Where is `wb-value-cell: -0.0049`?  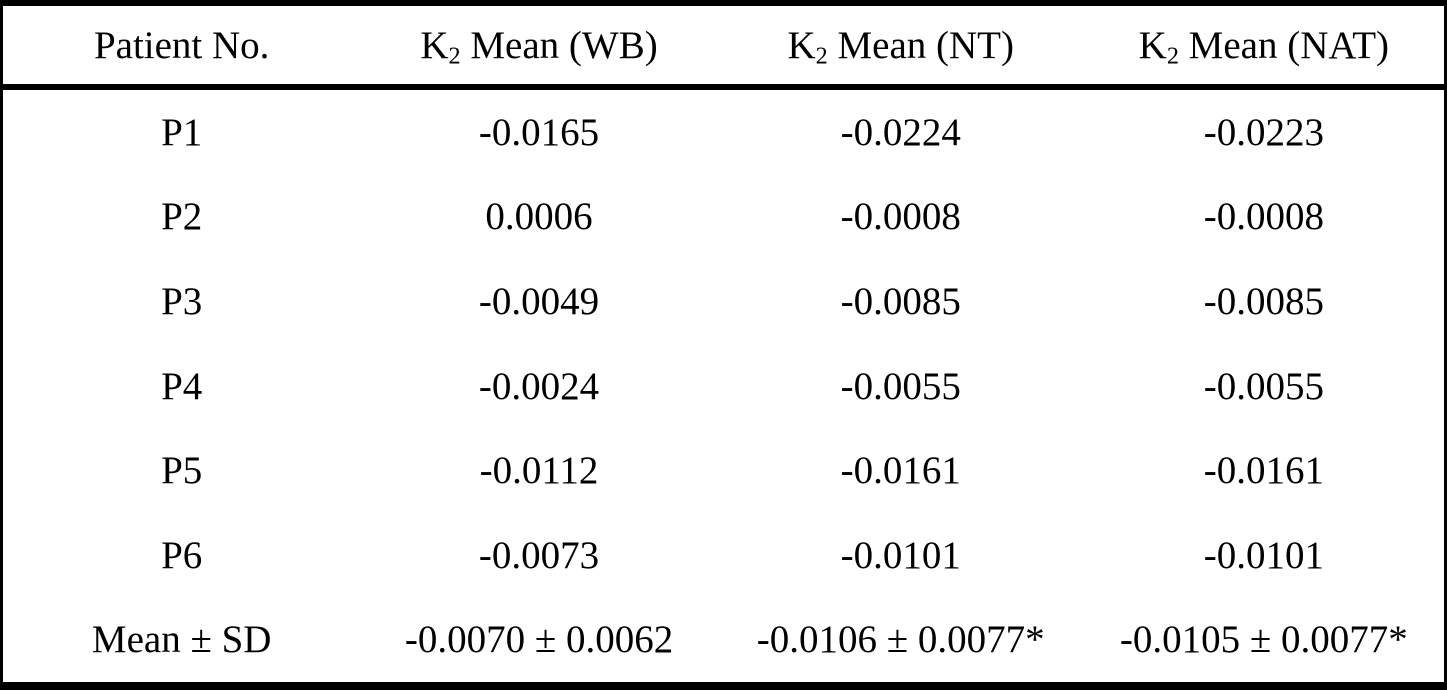
wb-value-cell: -0.0049 is located at coordinates (539, 301).